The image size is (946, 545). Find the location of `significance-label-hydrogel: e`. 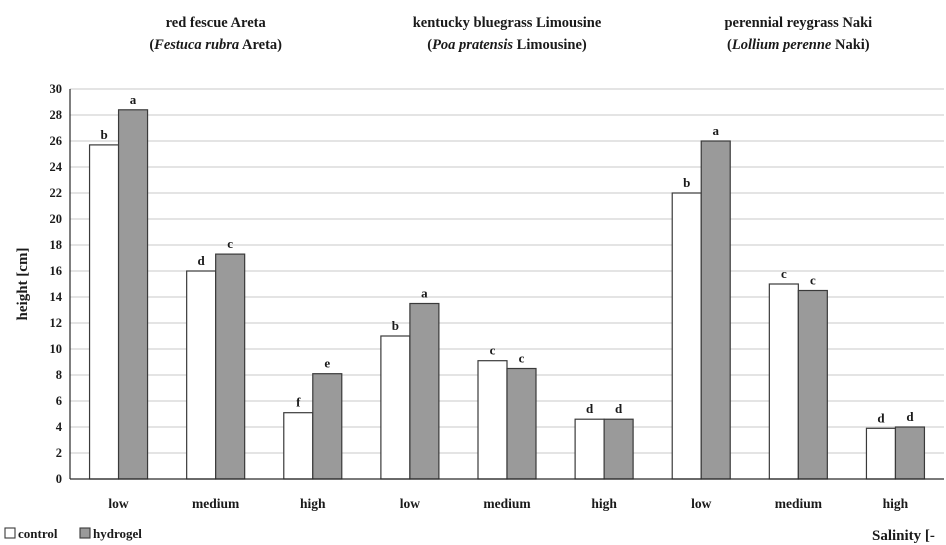

significance-label-hydrogel: e is located at coordinates (327, 363).